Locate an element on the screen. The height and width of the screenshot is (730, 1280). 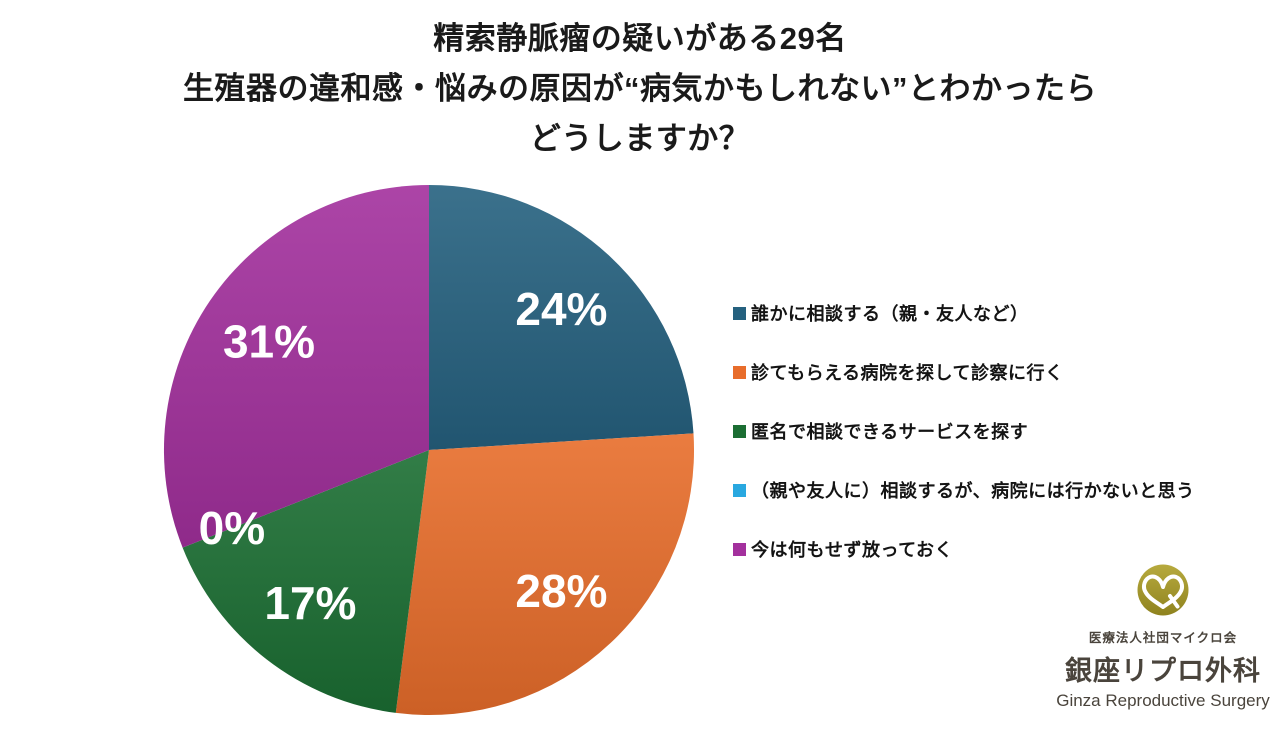
legend-swatch-purple is located at coordinates (739, 549).